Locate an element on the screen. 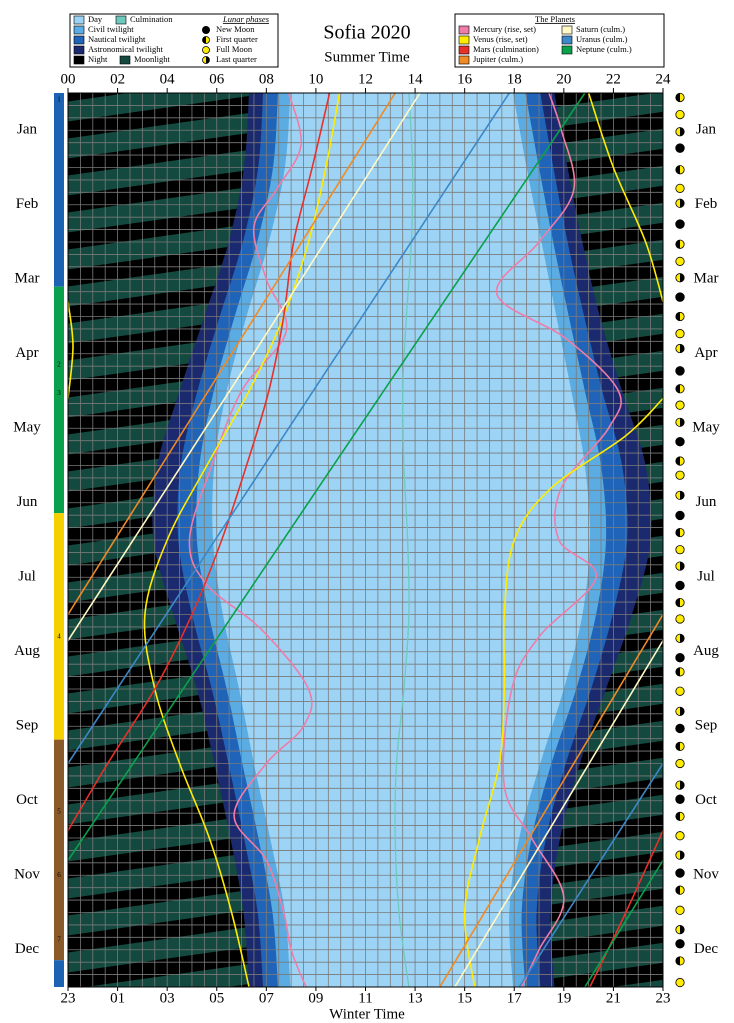  season-marker: 3 is located at coordinates (59, 393).